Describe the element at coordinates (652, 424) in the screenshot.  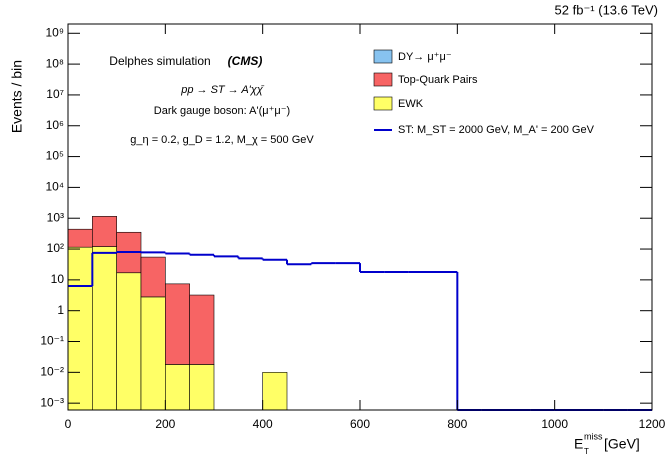
I see `x-tick-label: 1200` at that location.